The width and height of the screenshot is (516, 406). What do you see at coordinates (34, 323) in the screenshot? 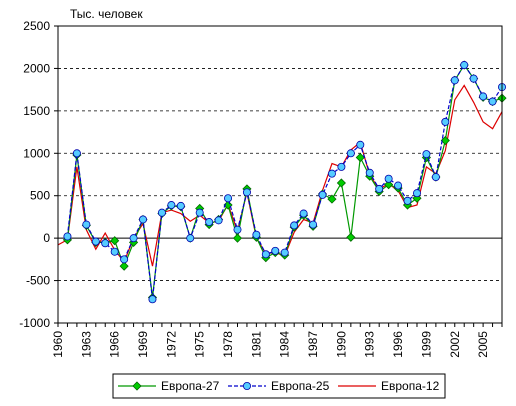
I see `y-tick-label: -1000` at bounding box center [34, 323].